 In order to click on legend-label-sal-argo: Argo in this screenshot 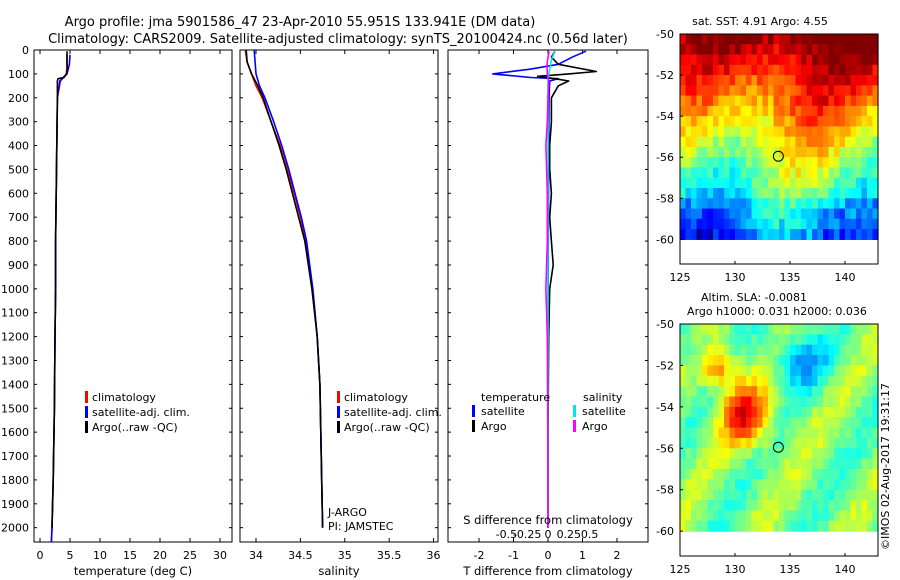, I will do `click(595, 426)`.